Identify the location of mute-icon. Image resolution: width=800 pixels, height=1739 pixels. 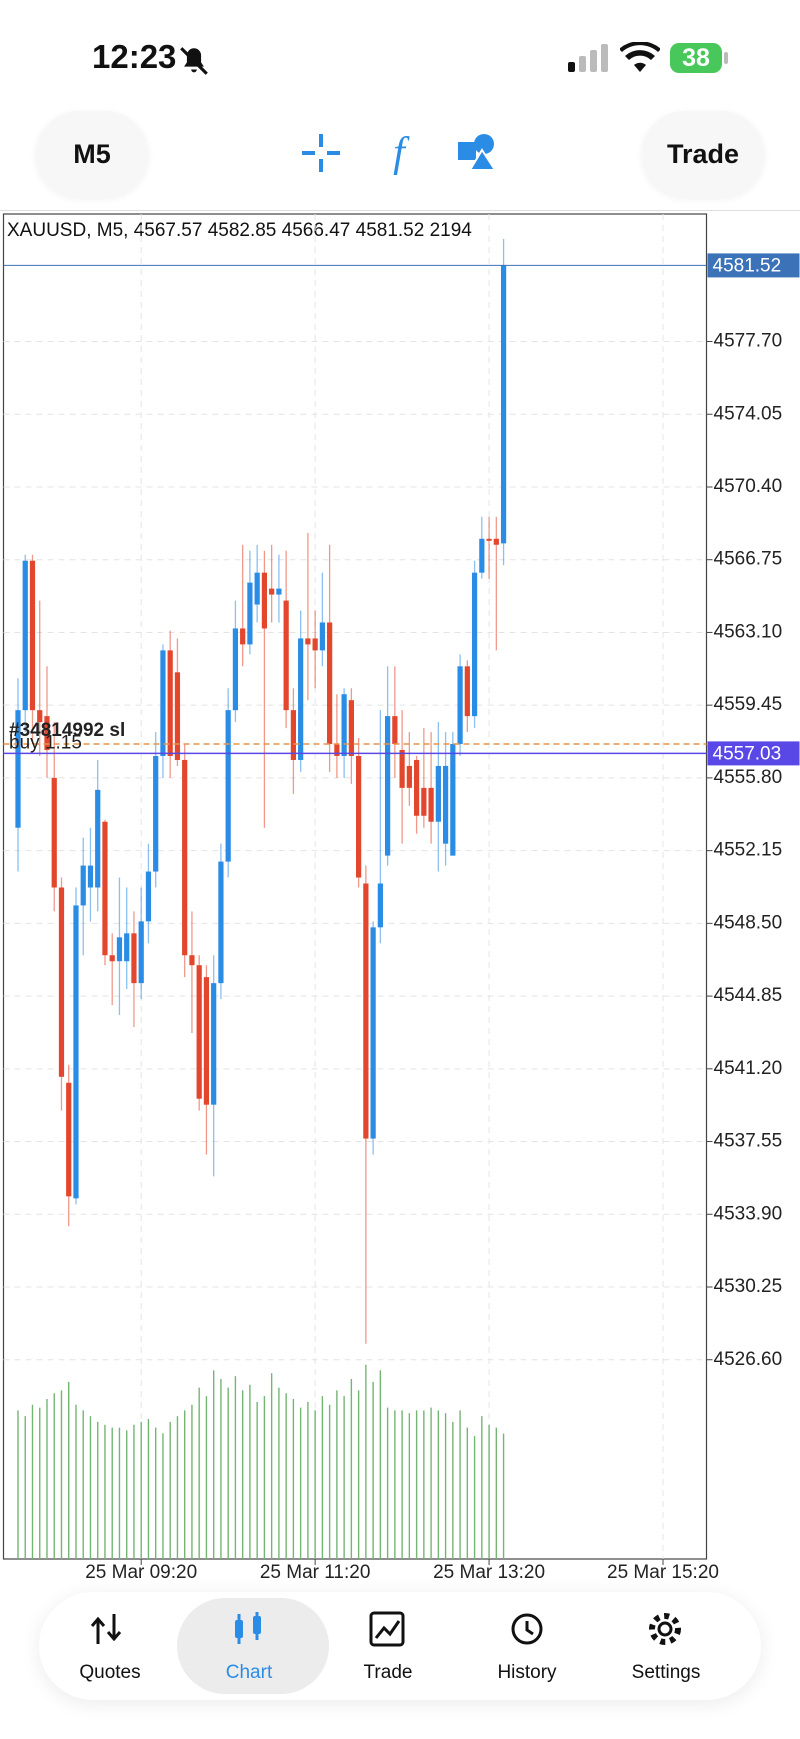
(194, 61).